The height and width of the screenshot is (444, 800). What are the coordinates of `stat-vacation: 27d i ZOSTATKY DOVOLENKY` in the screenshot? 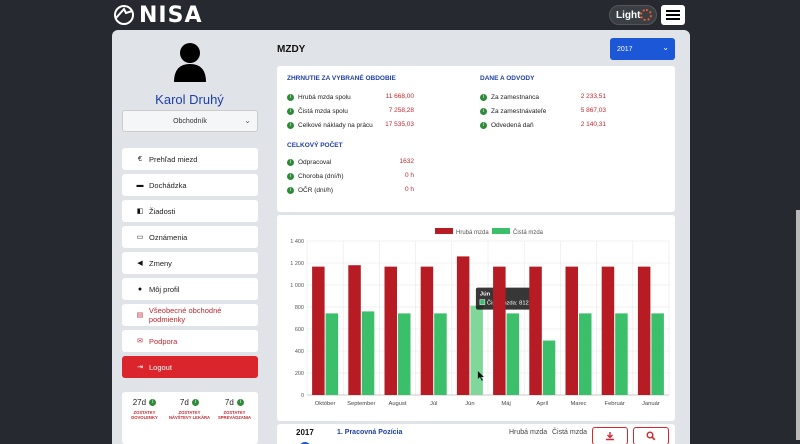 It's located at (144, 409).